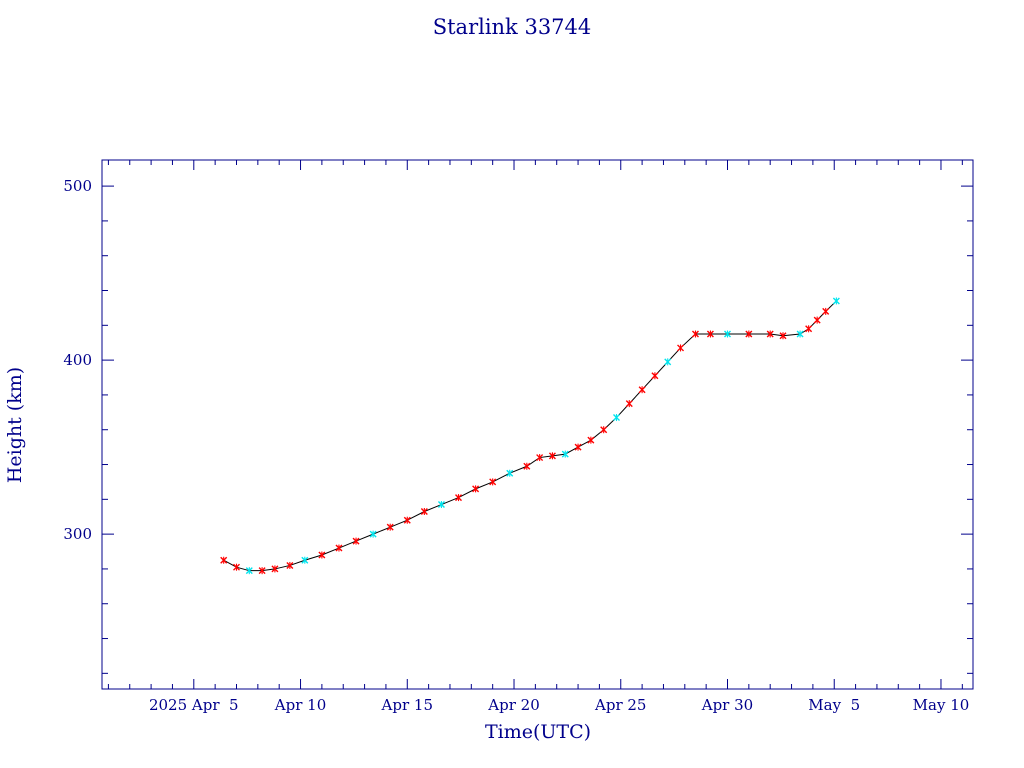 The height and width of the screenshot is (768, 1024). I want to click on x-tick-label: Apr 10, so click(300, 705).